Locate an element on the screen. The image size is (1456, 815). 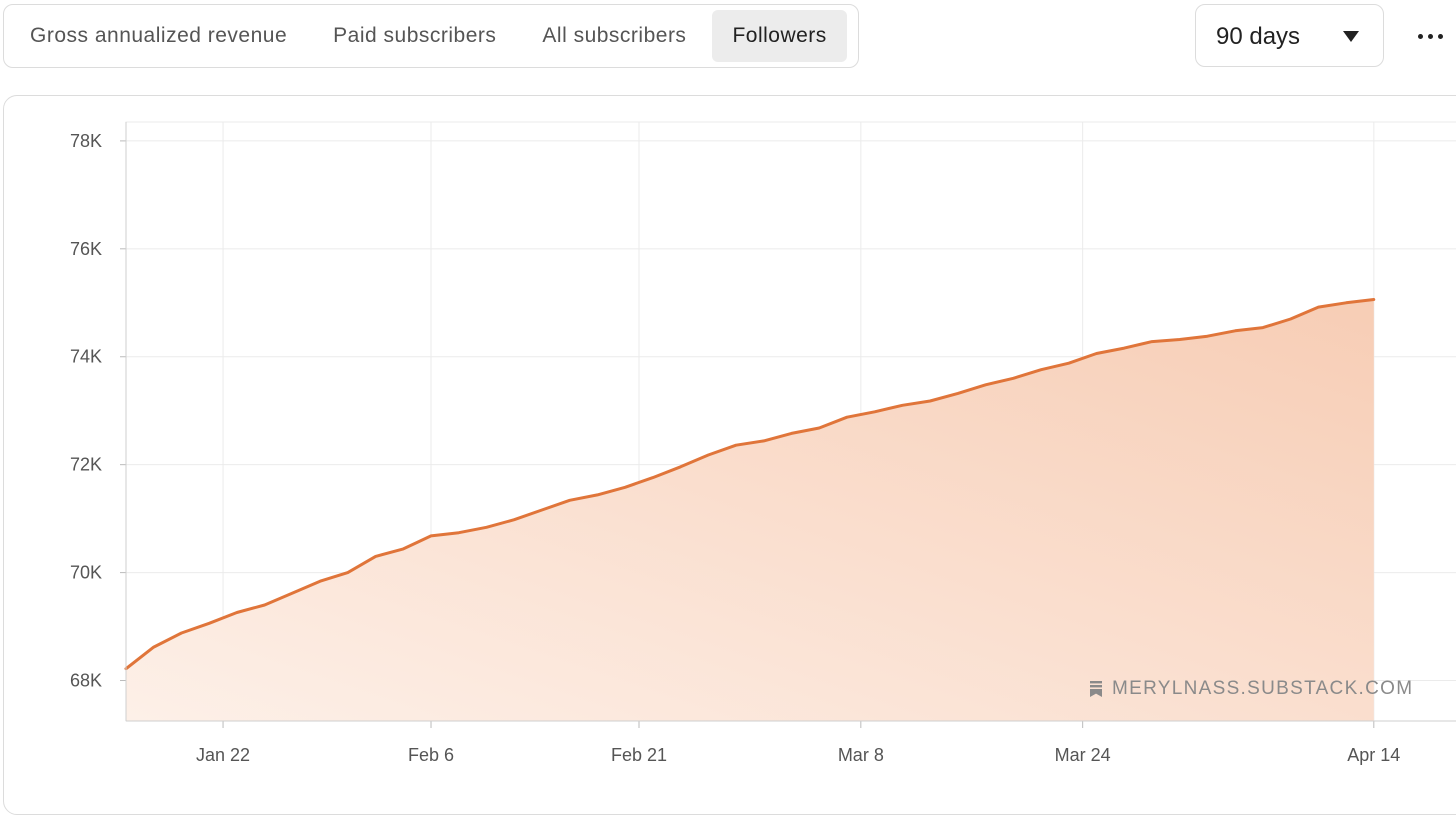
y-tick-label: 68K is located at coordinates (86, 681).